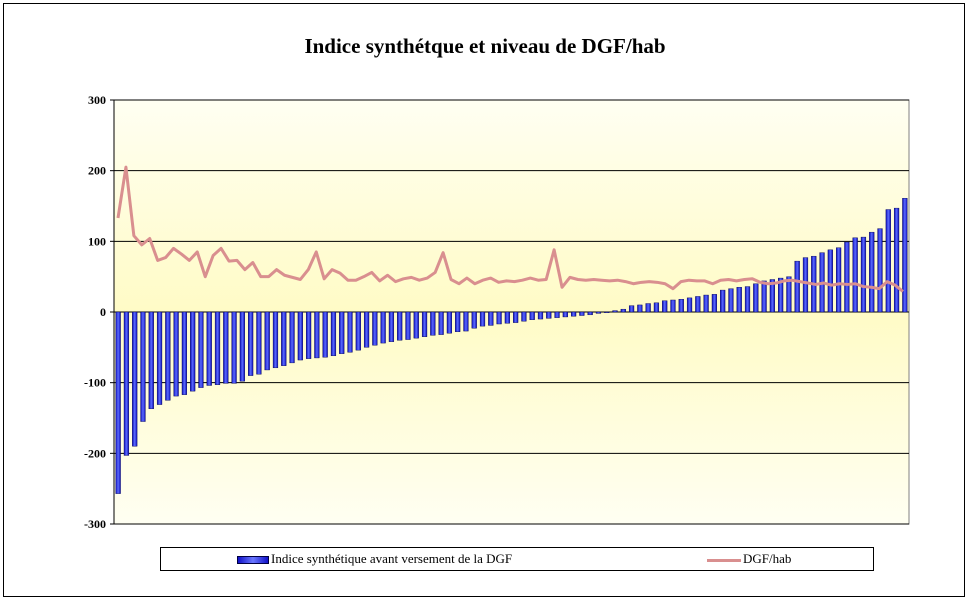 Image resolution: width=970 pixels, height=602 pixels. What do you see at coordinates (95, 453) in the screenshot?
I see `y-tick-label: -200` at bounding box center [95, 453].